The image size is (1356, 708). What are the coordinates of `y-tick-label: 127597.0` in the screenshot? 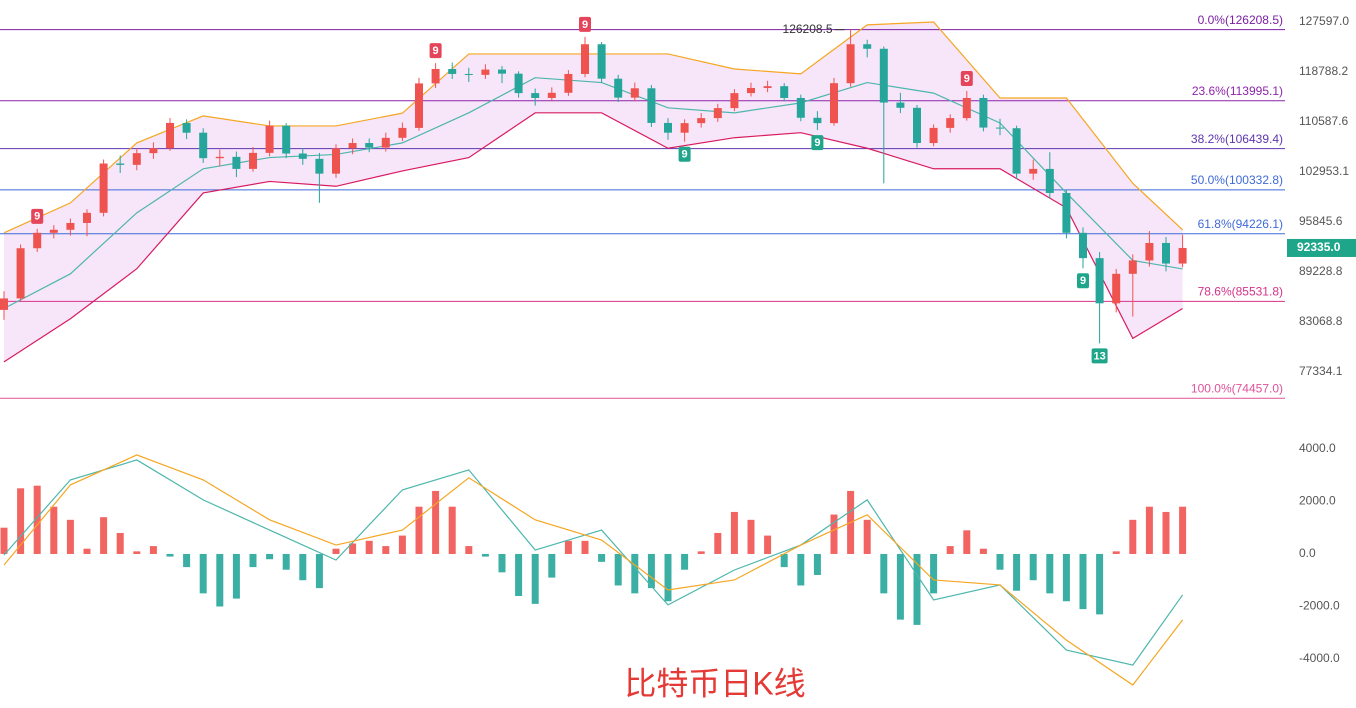 It's located at (1324, 21).